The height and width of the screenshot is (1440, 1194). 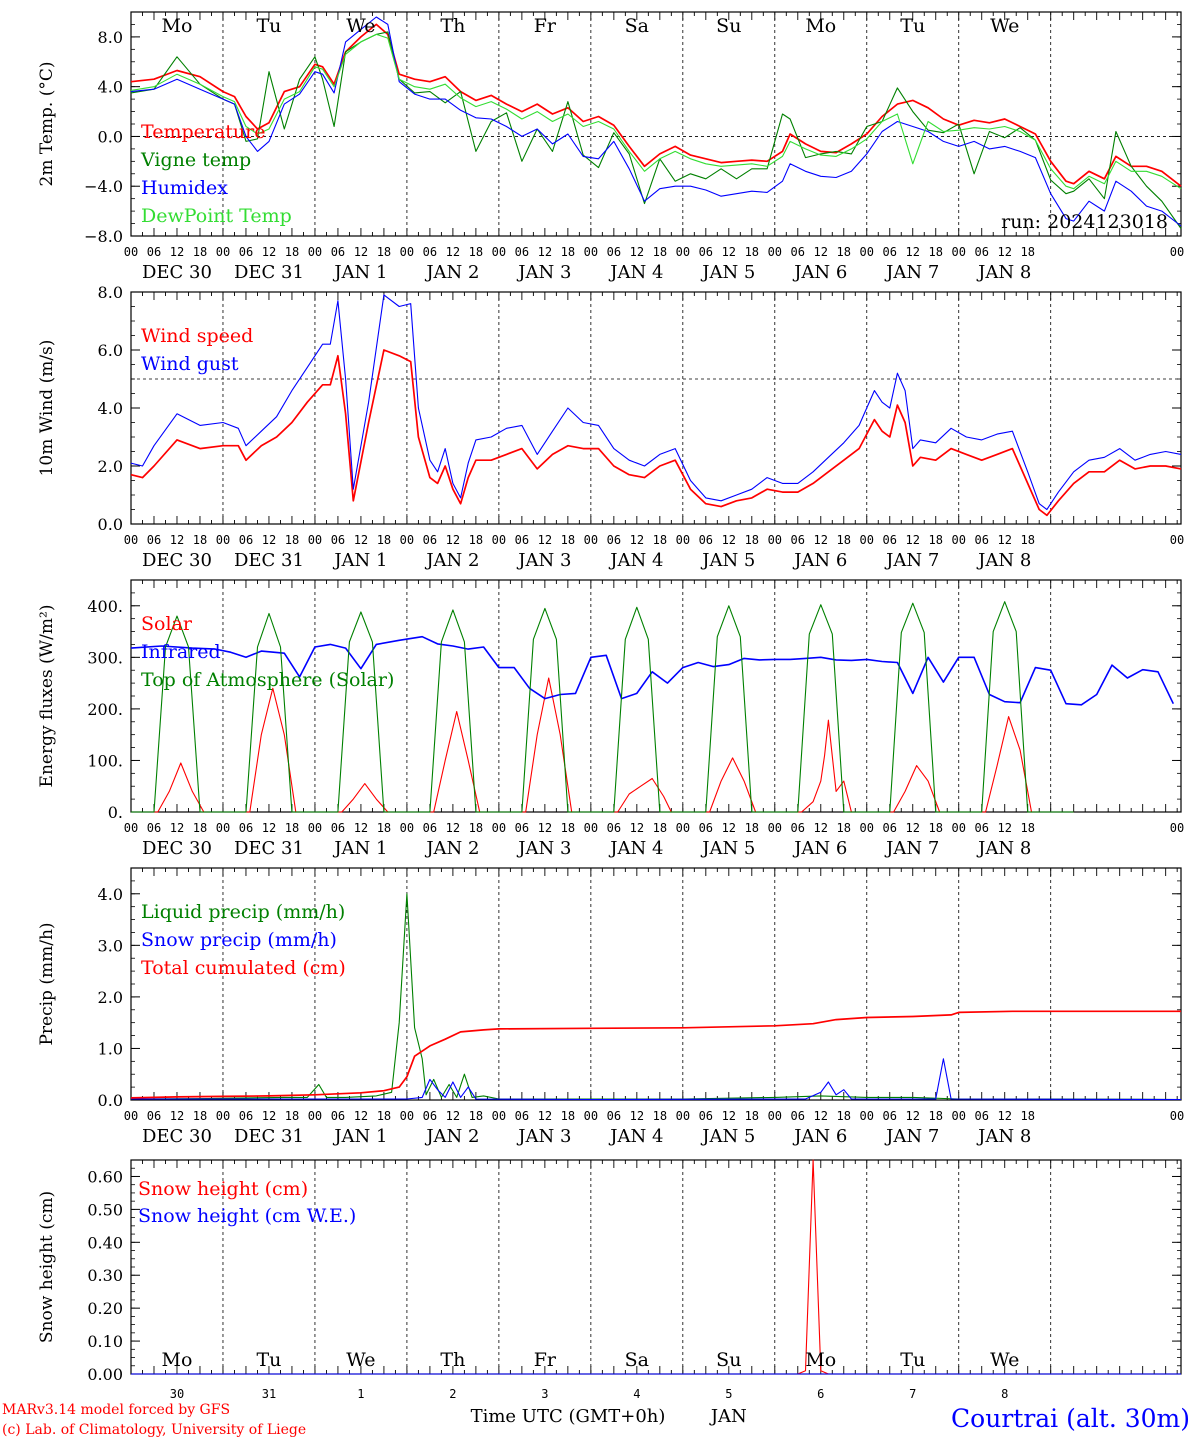 I want to click on series-line-vigne-temp, so click(x=656, y=130).